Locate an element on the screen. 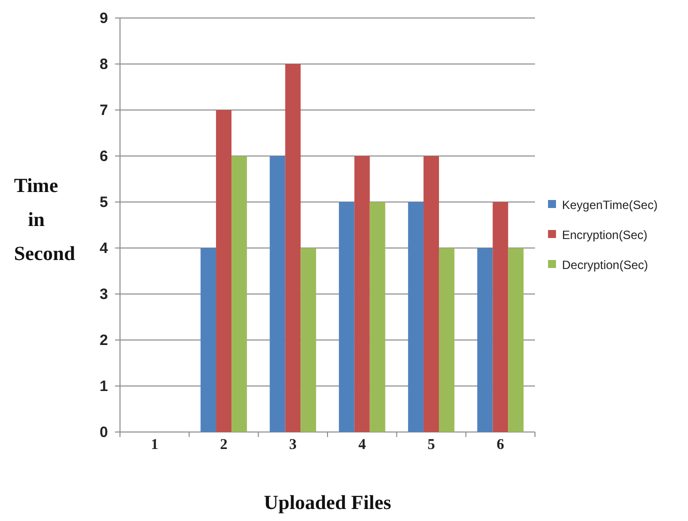  y-tick-label: 5 is located at coordinates (104, 202).